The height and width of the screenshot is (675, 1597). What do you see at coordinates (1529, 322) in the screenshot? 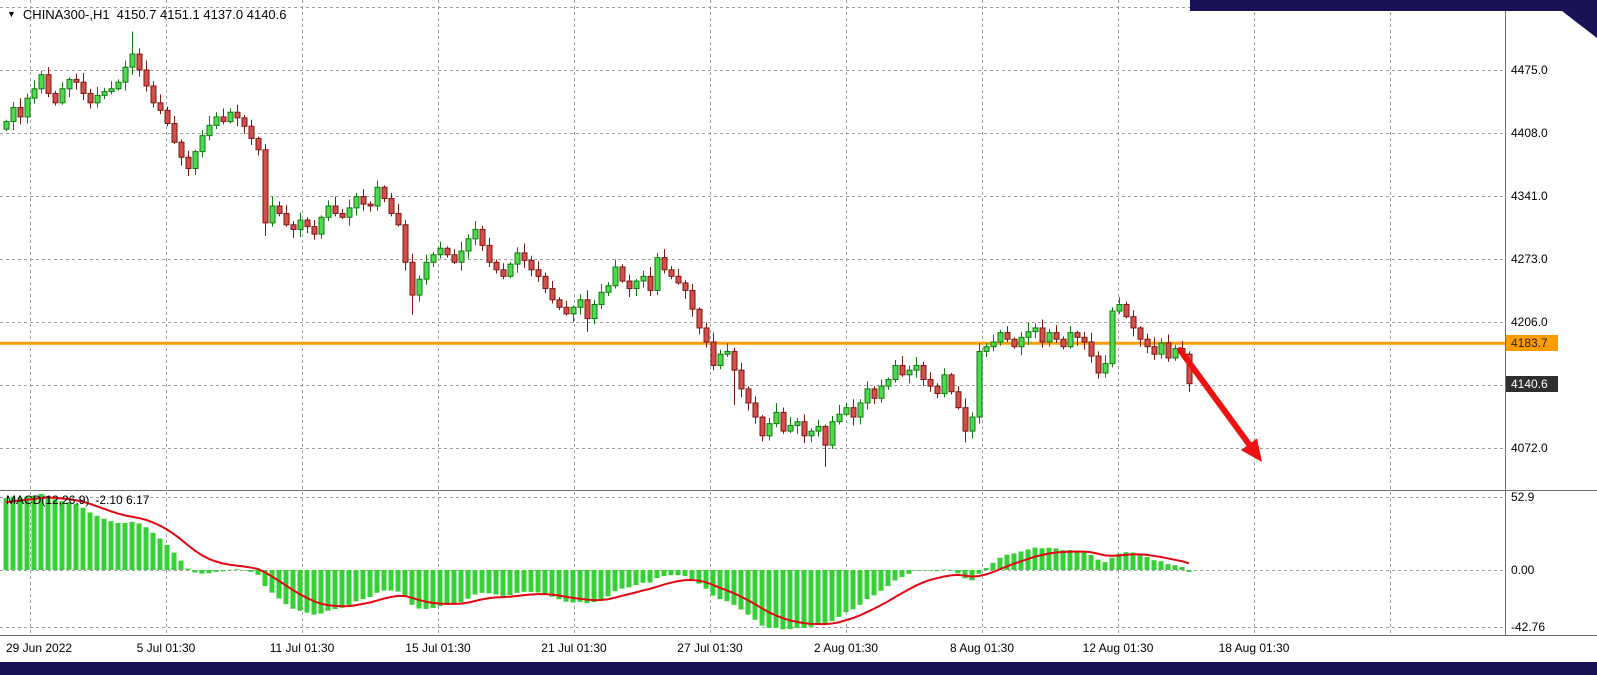
I see `price-axis-label: 4206.0` at bounding box center [1529, 322].